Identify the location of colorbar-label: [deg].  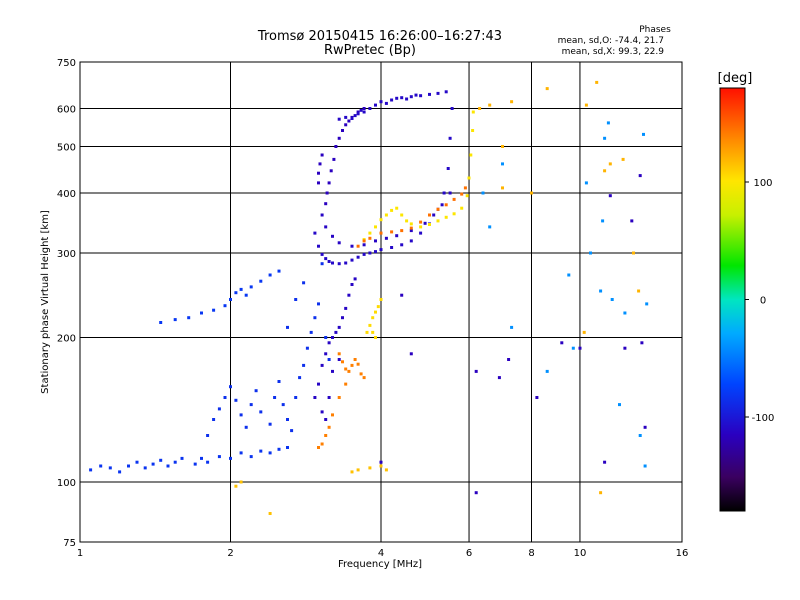
(735, 78).